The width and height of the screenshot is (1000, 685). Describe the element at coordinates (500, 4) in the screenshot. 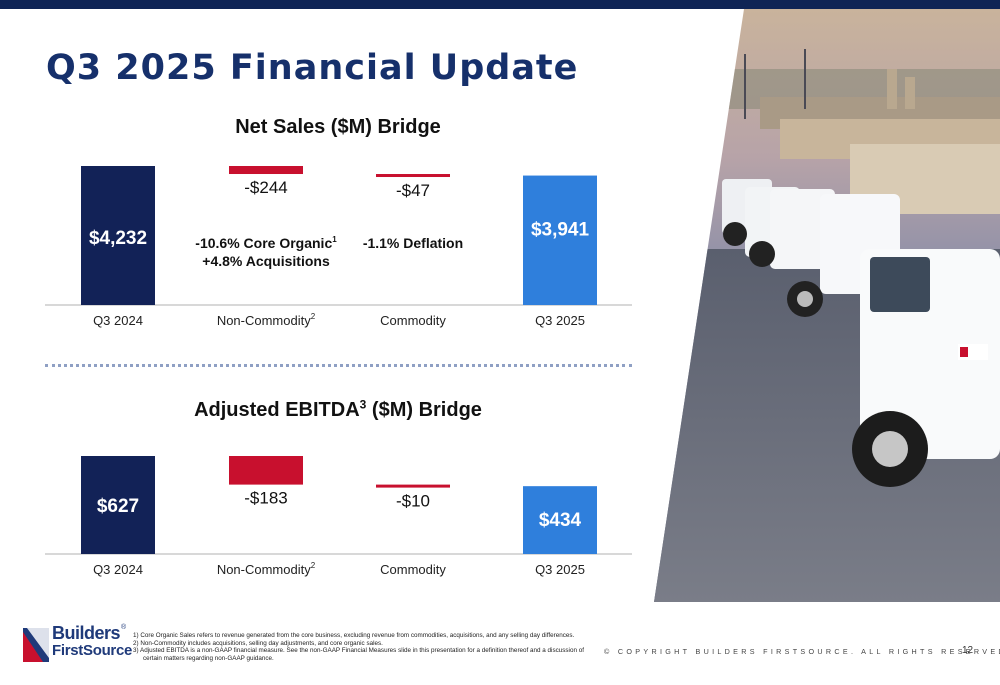

I see `top-bar` at that location.